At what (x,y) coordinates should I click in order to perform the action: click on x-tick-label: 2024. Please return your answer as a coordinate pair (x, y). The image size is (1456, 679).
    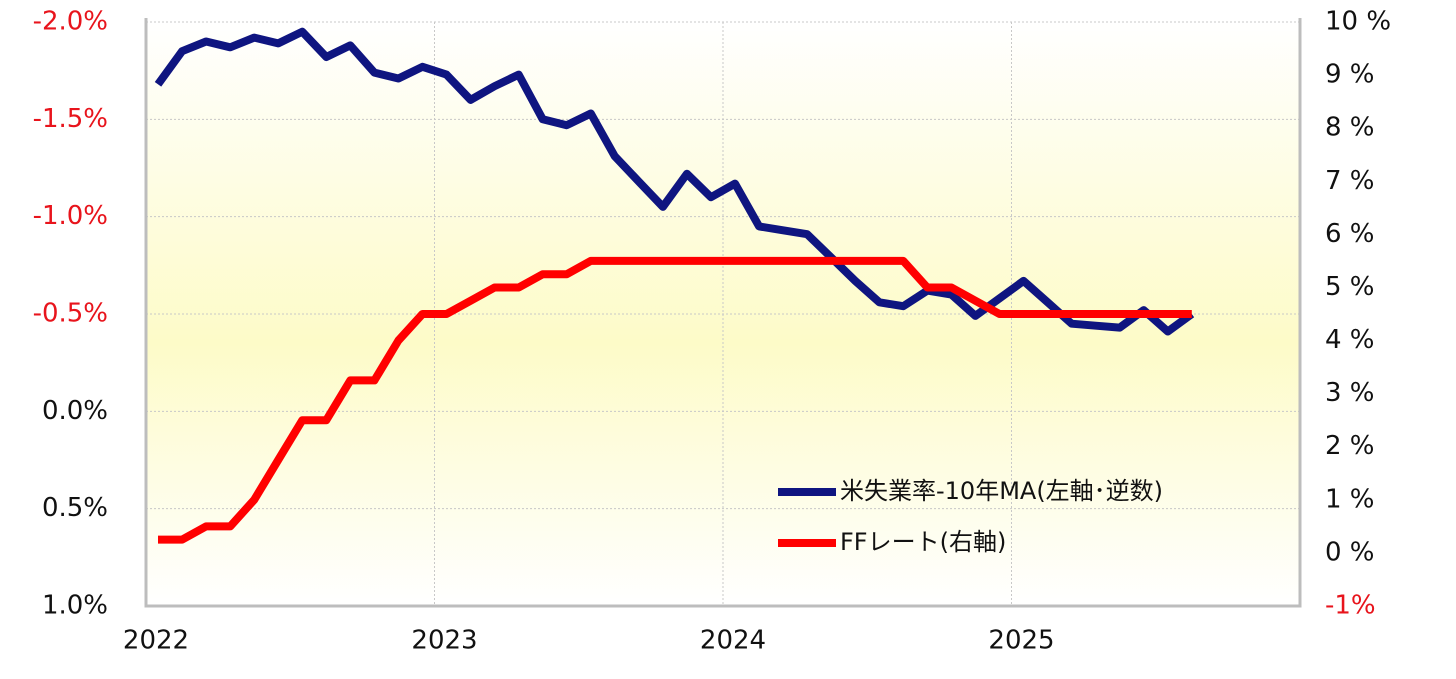
    Looking at the image, I should click on (733, 641).